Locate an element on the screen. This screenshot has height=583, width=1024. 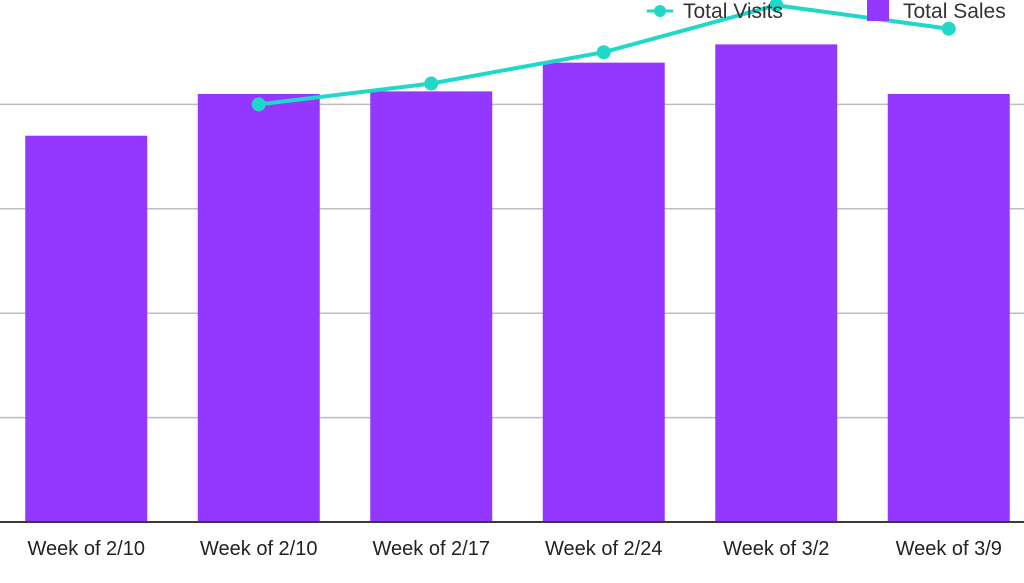
legend-visits-swatch-dot is located at coordinates (660, 11).